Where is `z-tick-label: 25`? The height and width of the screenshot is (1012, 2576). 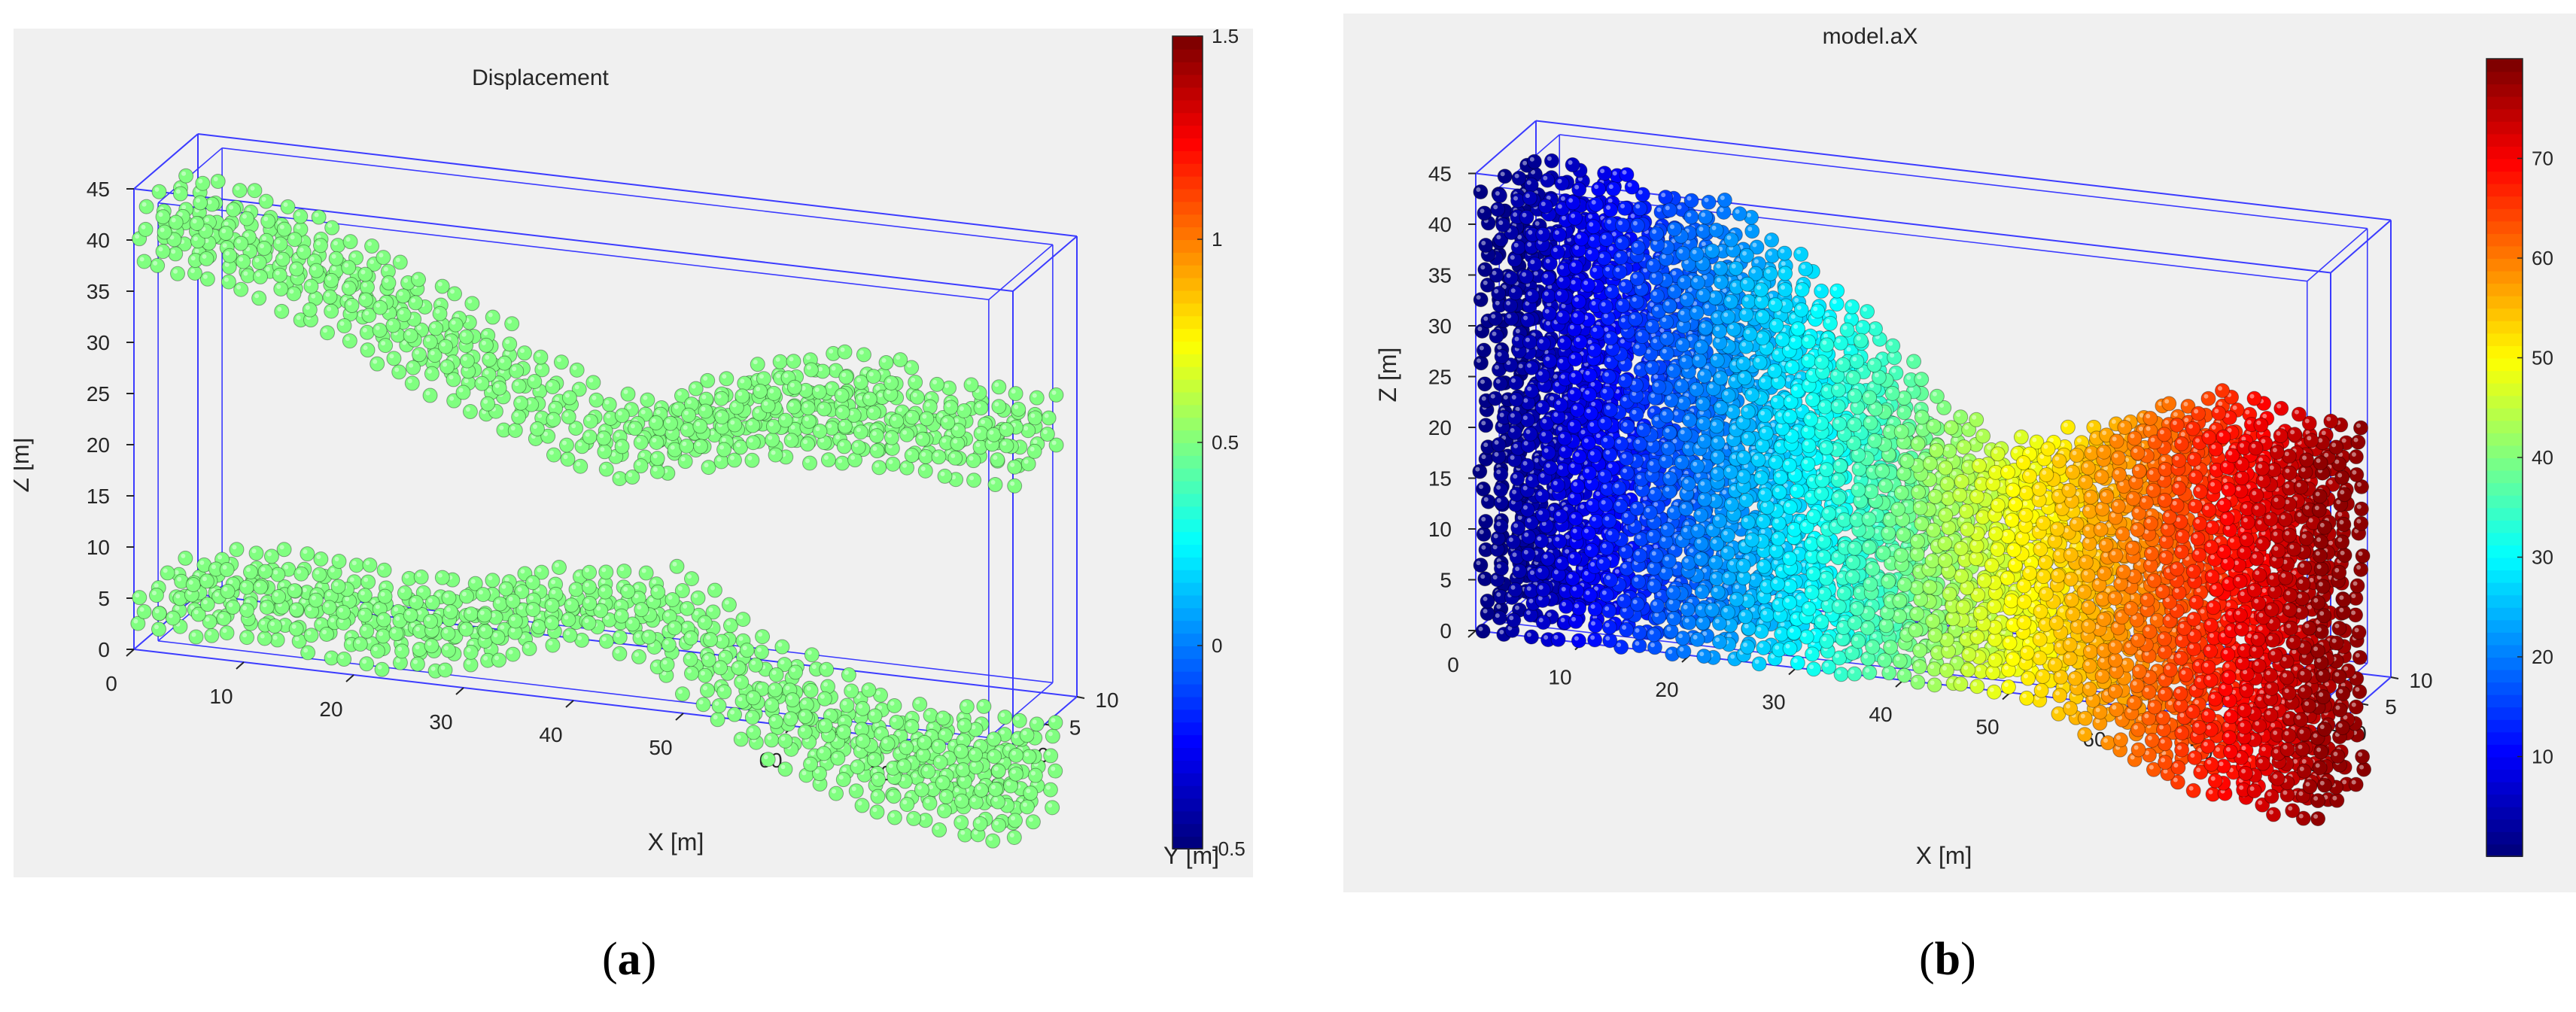 z-tick-label: 25 is located at coordinates (1440, 377).